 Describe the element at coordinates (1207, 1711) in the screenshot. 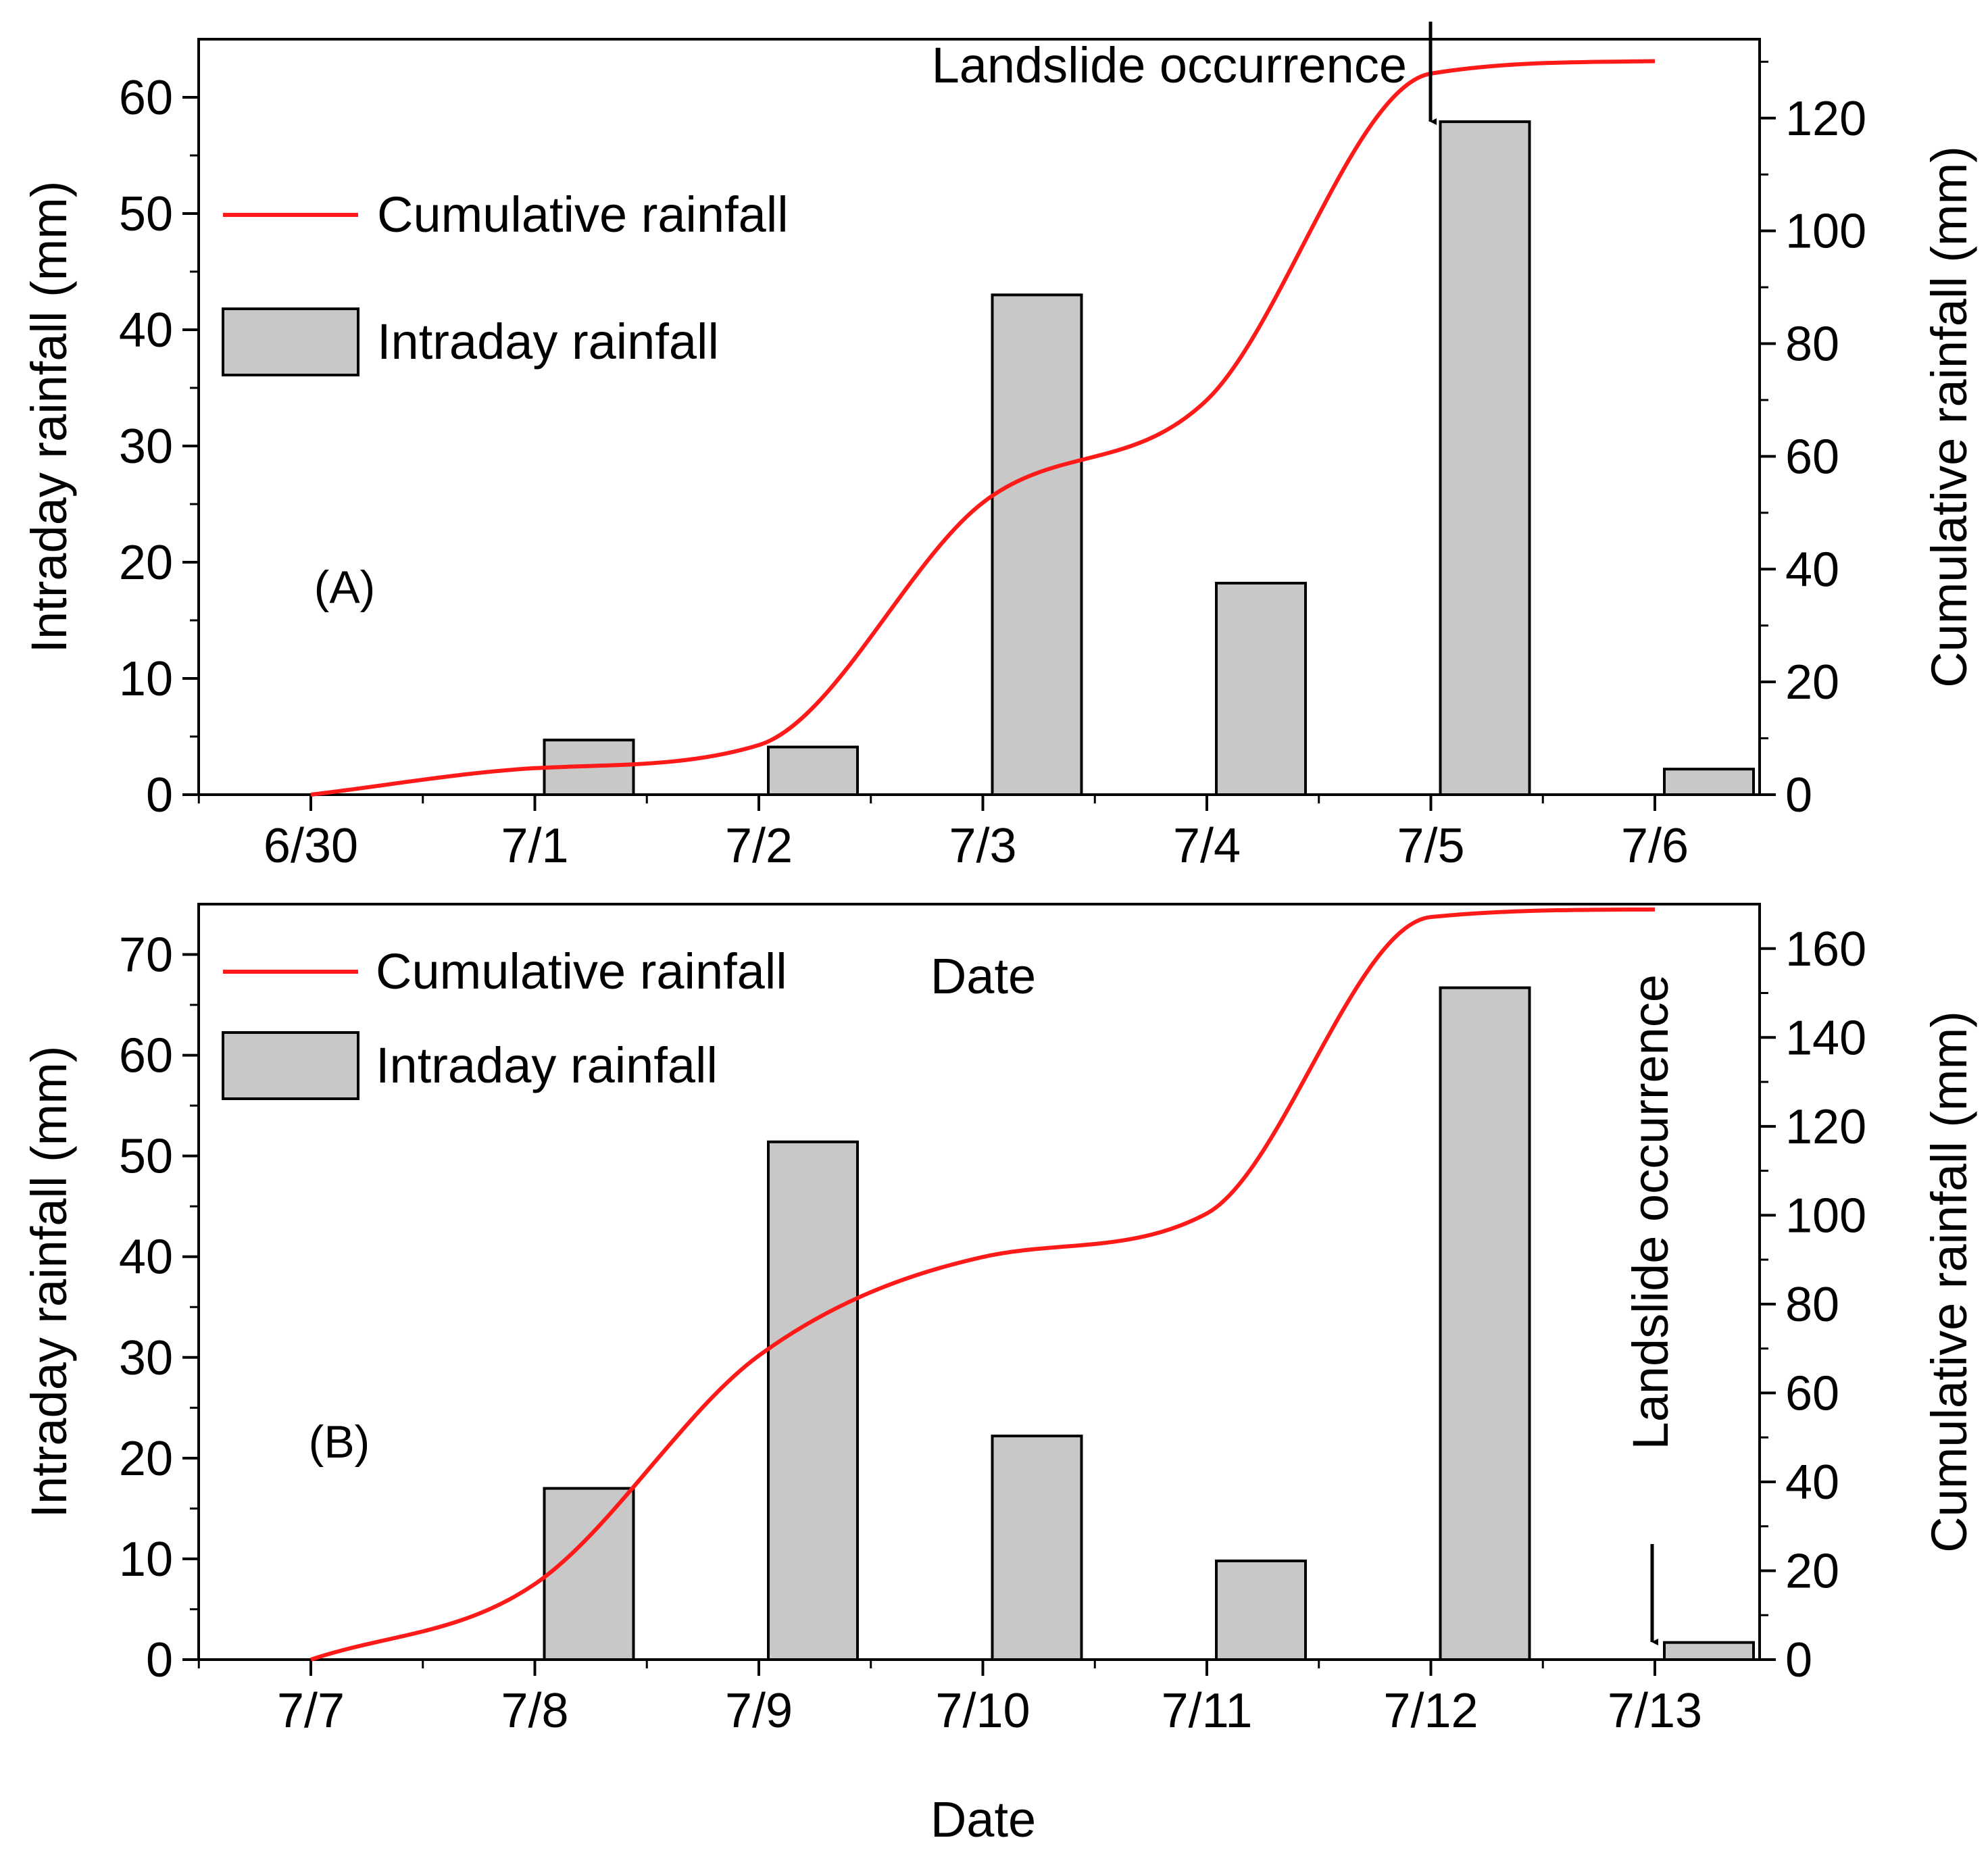

I see `x-tick-label: 7/11` at that location.